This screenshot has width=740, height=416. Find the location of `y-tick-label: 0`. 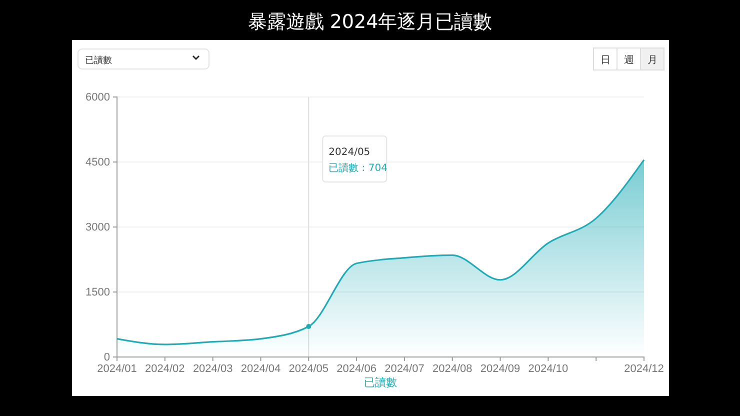

y-tick-label: 0 is located at coordinates (107, 358).